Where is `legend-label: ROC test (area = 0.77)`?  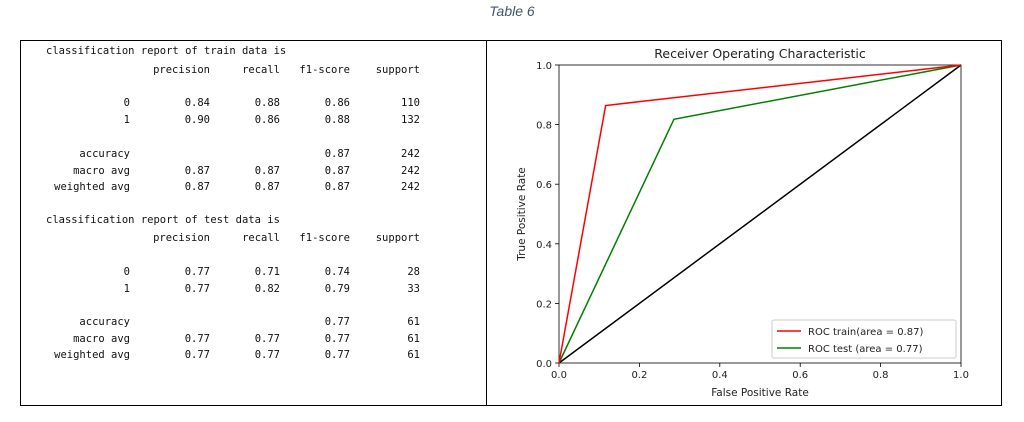
legend-label: ROC test (area = 0.77) is located at coordinates (865, 349).